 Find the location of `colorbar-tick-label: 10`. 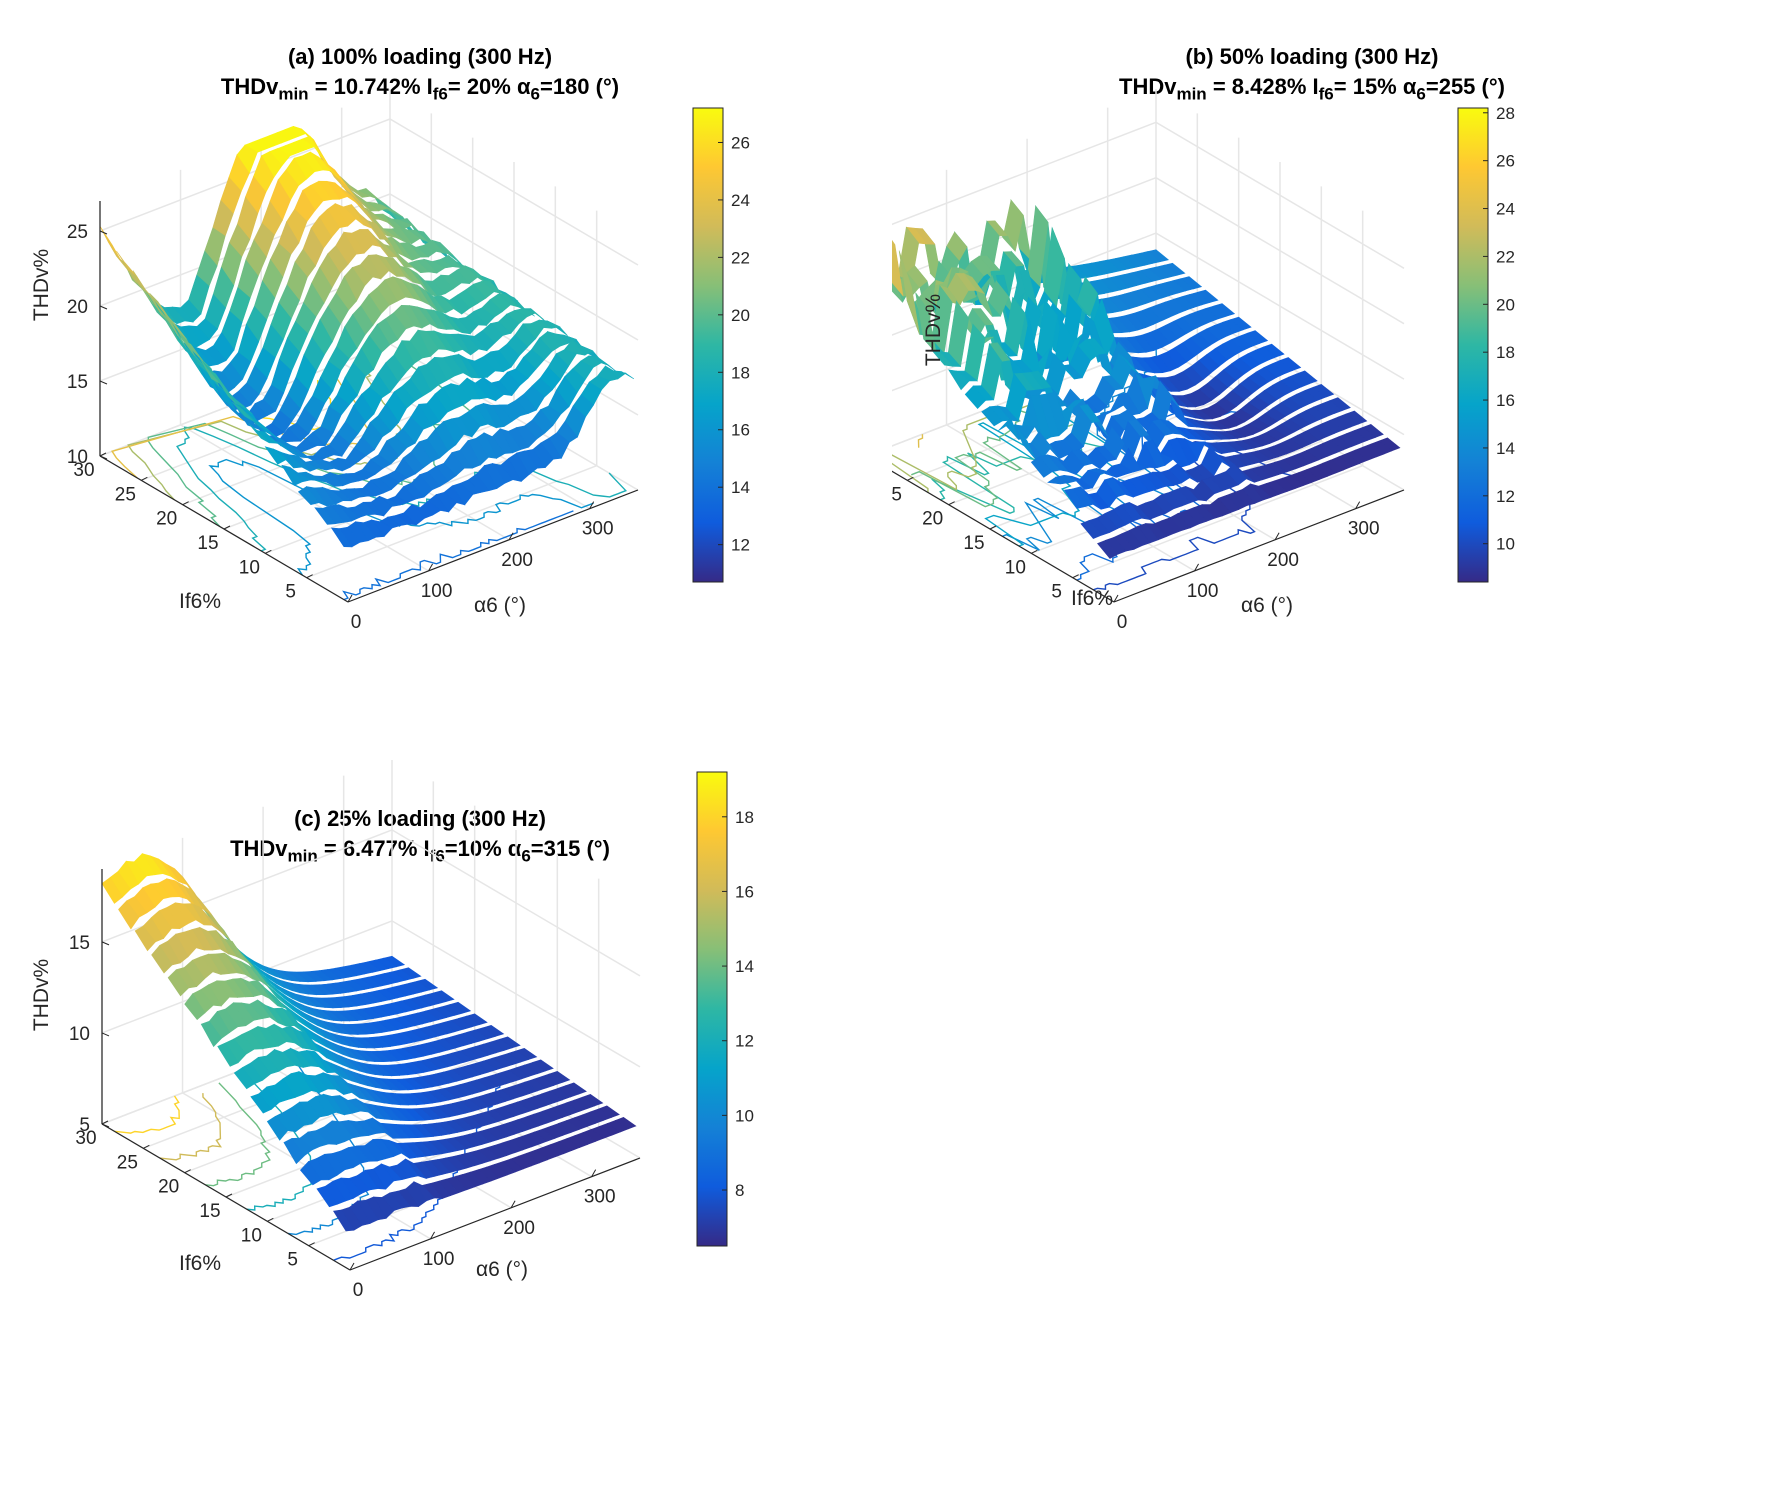

colorbar-tick-label: 10 is located at coordinates (744, 1115).